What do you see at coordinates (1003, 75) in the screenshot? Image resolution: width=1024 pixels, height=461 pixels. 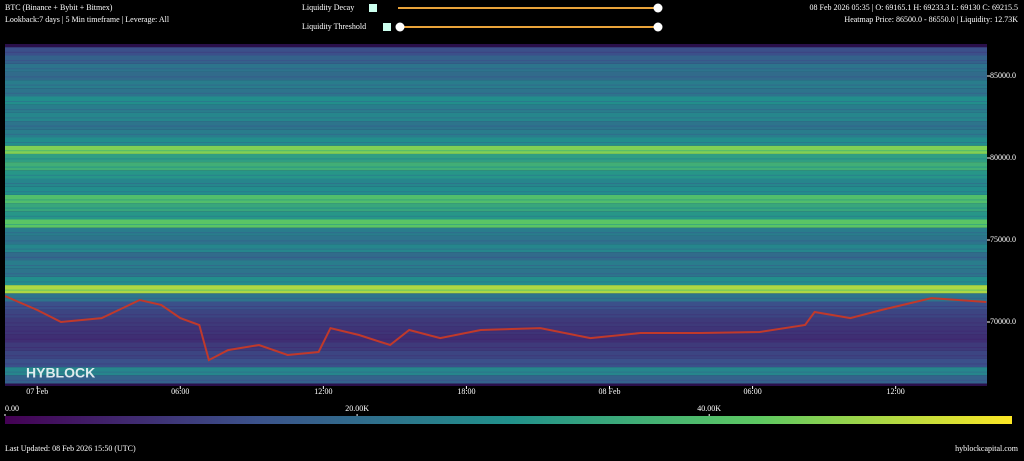 I see `y-tick-label: 85000.0` at bounding box center [1003, 75].